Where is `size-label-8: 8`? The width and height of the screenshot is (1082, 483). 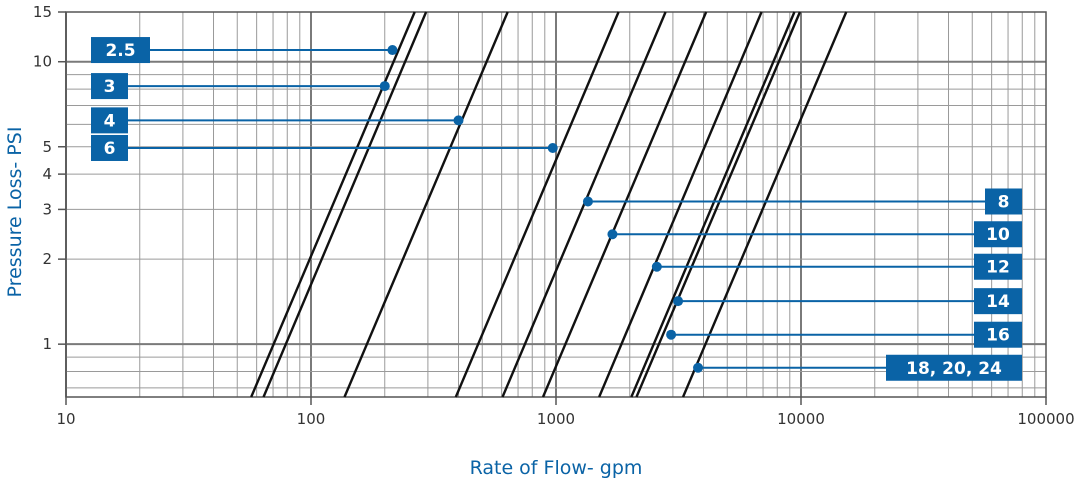
size-label-8: 8 is located at coordinates (1004, 202).